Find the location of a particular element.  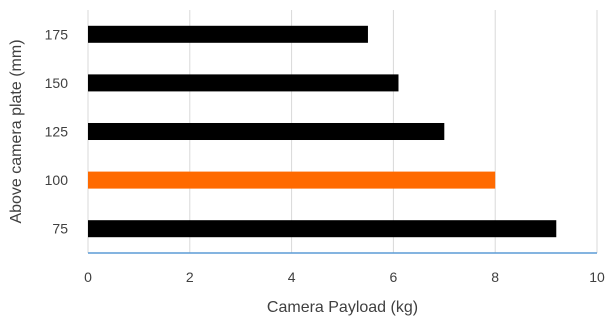

x-tick-label-6: 6 is located at coordinates (394, 277).